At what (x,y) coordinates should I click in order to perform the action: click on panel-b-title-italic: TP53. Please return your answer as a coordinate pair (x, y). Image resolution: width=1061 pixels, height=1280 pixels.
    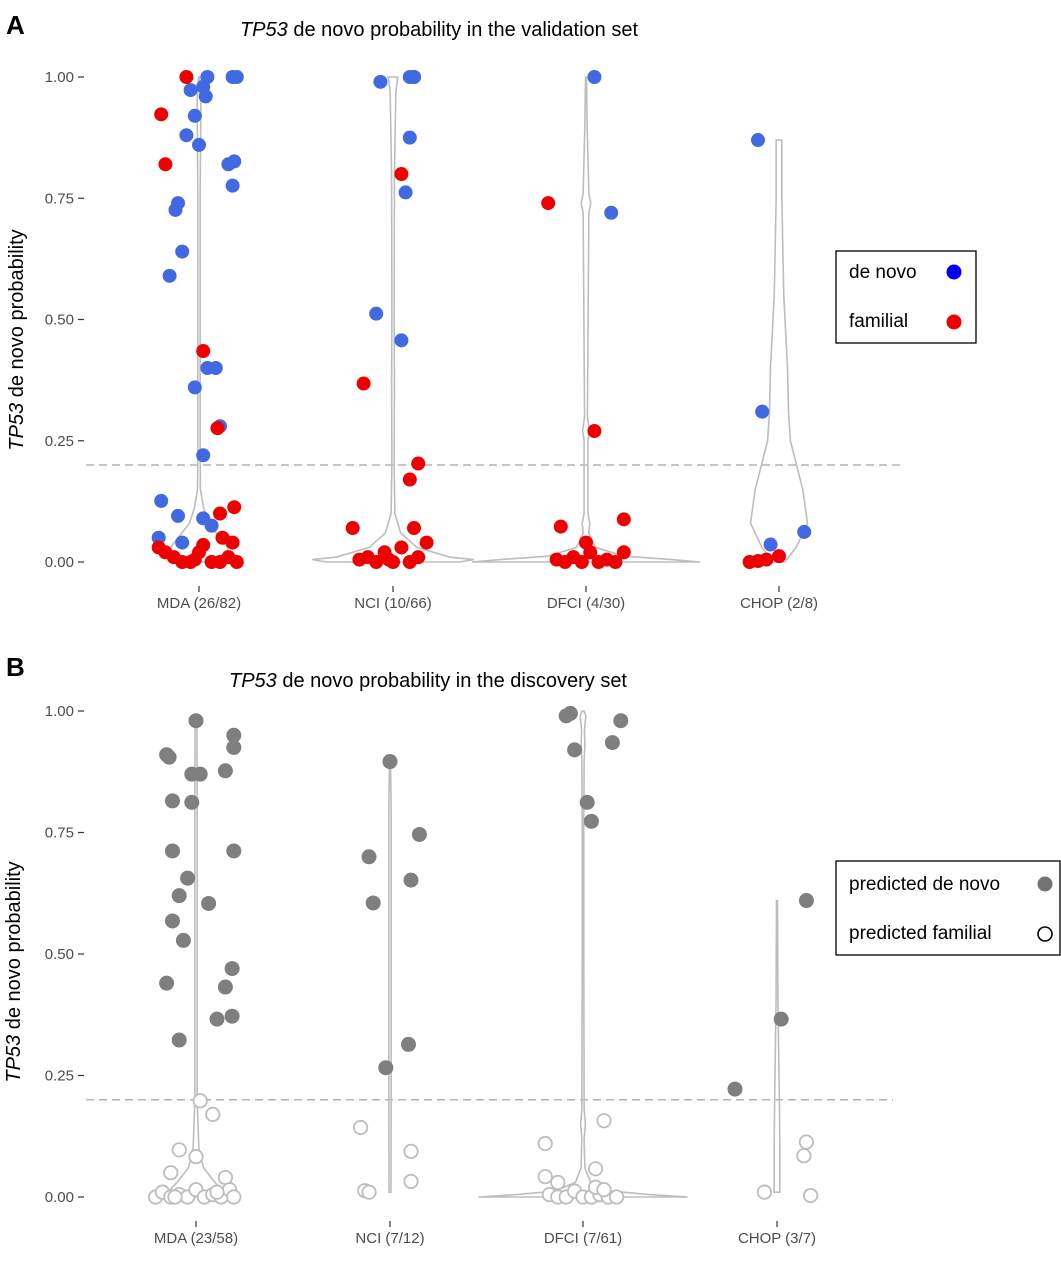
    Looking at the image, I should click on (253, 681).